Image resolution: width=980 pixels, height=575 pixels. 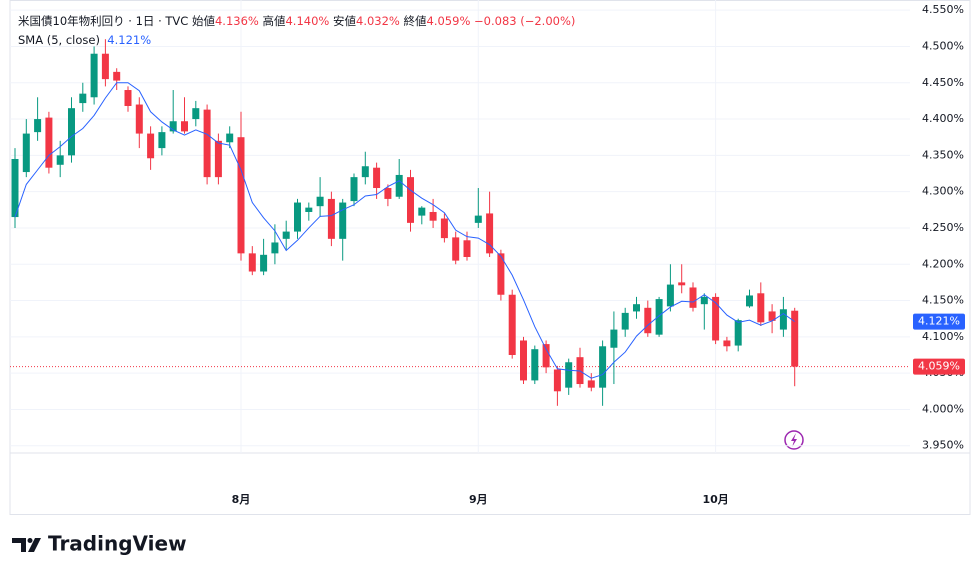 I want to click on symbol-title: 米国債10年物利回り · 1日 · TVC, so click(x=103, y=21).